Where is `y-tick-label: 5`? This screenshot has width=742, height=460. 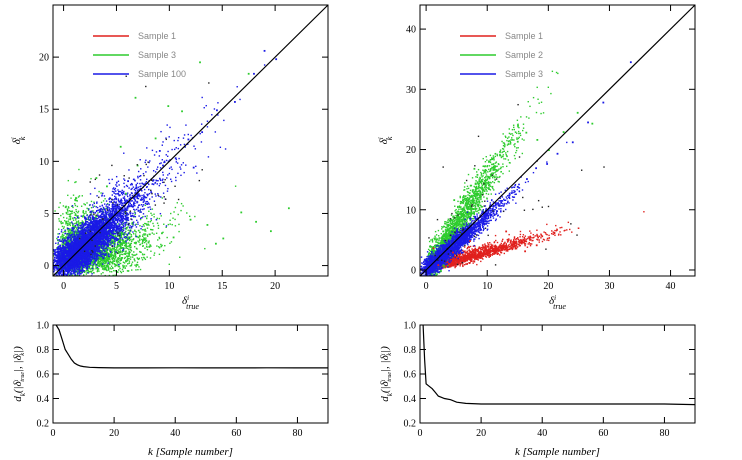 y-tick-label: 5 is located at coordinates (46, 214).